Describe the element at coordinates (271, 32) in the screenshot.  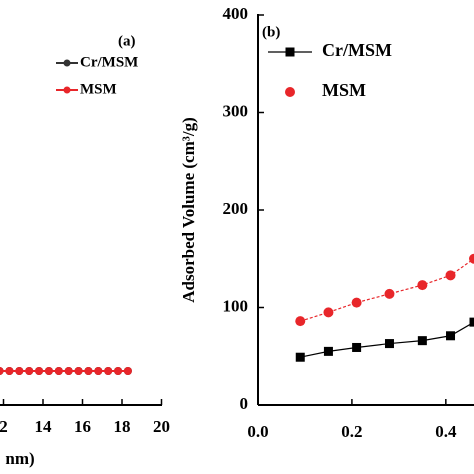
I see `panel-label: (b)` at that location.